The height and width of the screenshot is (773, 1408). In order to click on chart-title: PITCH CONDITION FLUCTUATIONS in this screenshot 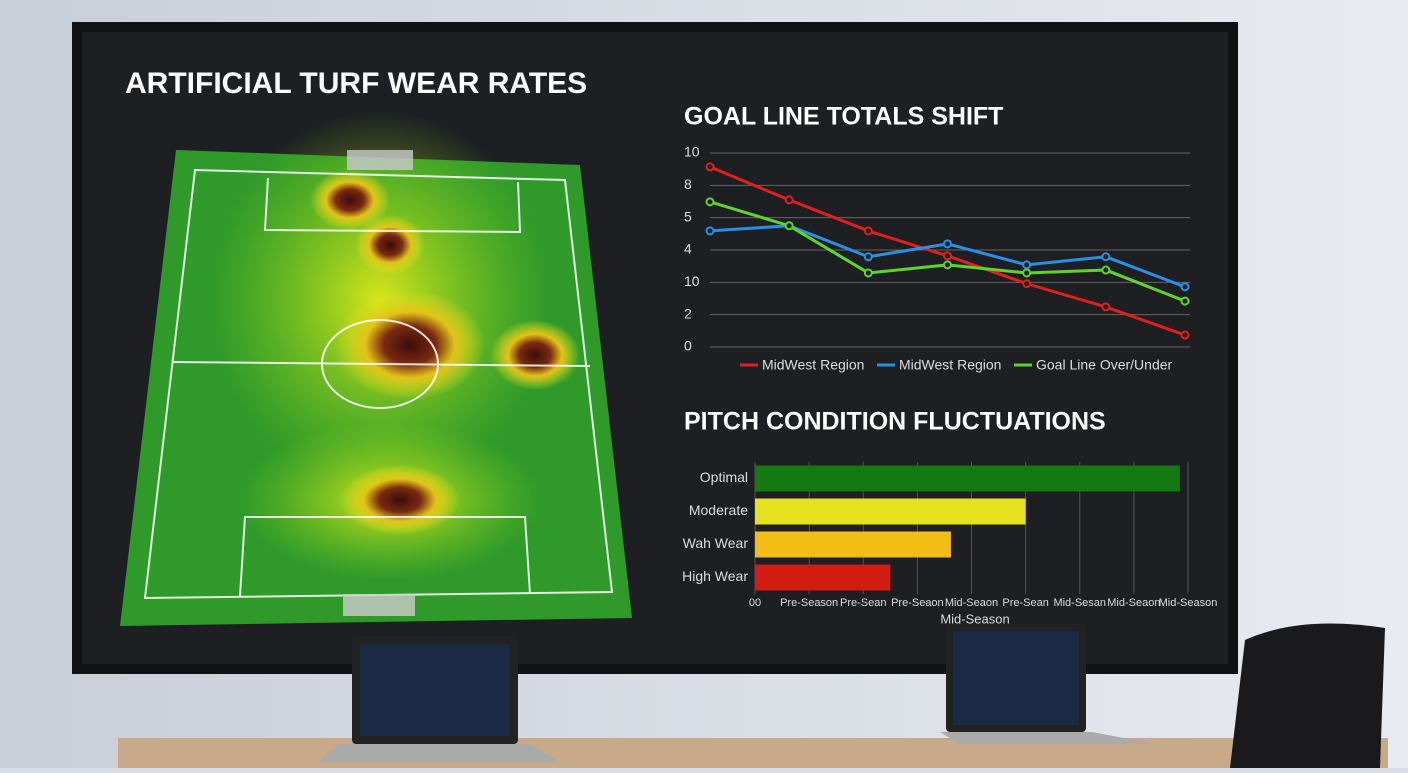, I will do `click(895, 422)`.